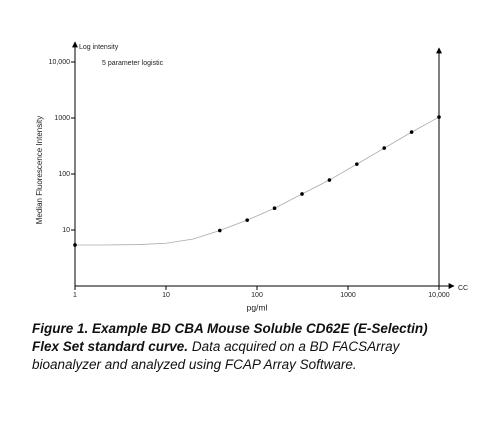 This screenshot has width=486, height=434. I want to click on annotation: 5 parameter logistic, so click(133, 63).